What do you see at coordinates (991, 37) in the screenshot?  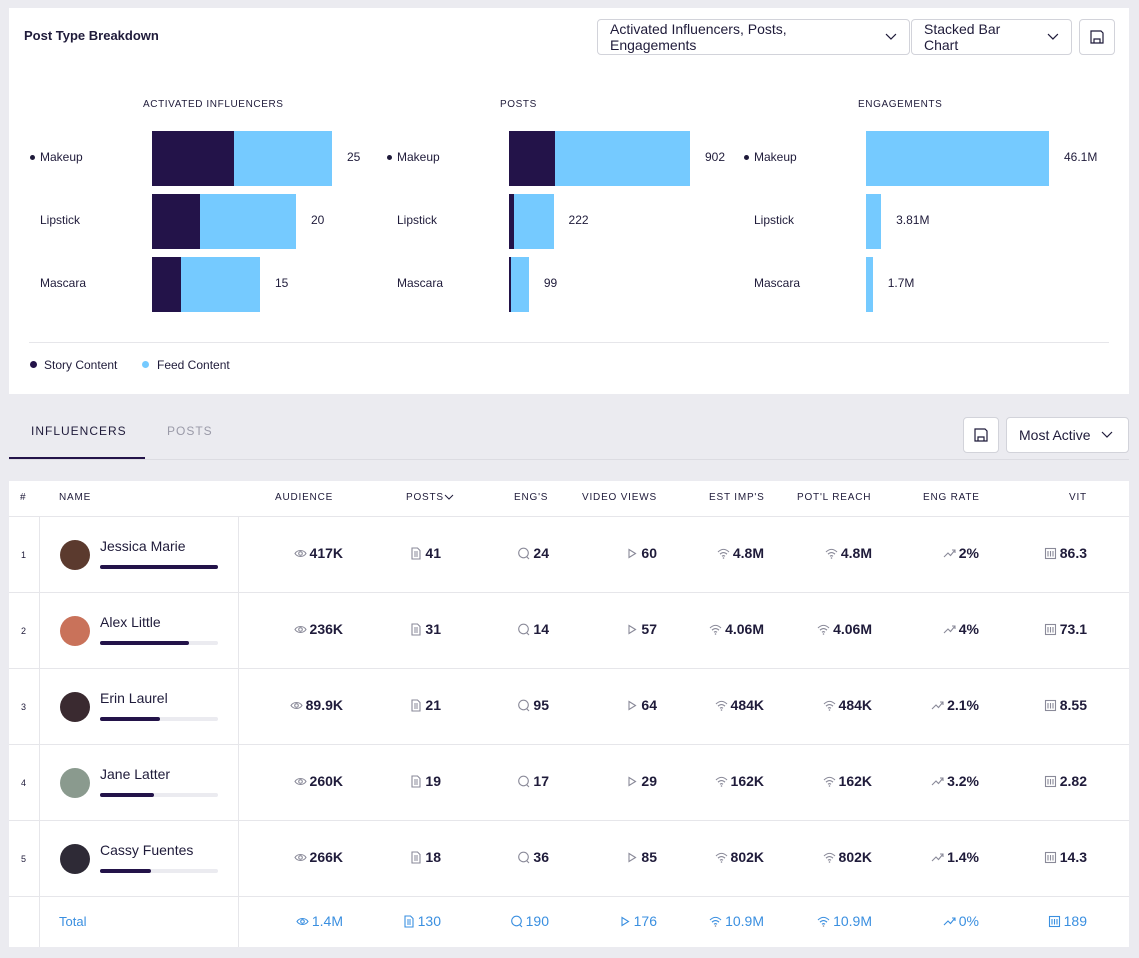 I see `chart-type-dropdown: Stacked Bar Chart` at bounding box center [991, 37].